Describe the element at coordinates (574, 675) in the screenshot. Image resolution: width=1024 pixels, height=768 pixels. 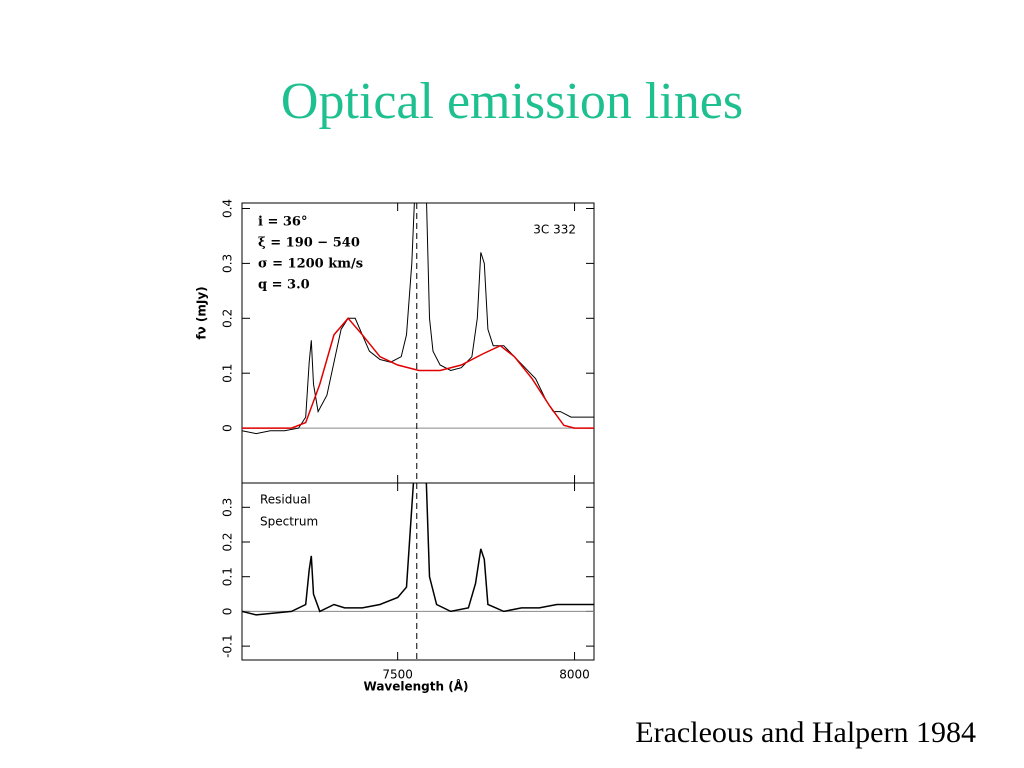
I see `x-tick-label: 8000` at that location.